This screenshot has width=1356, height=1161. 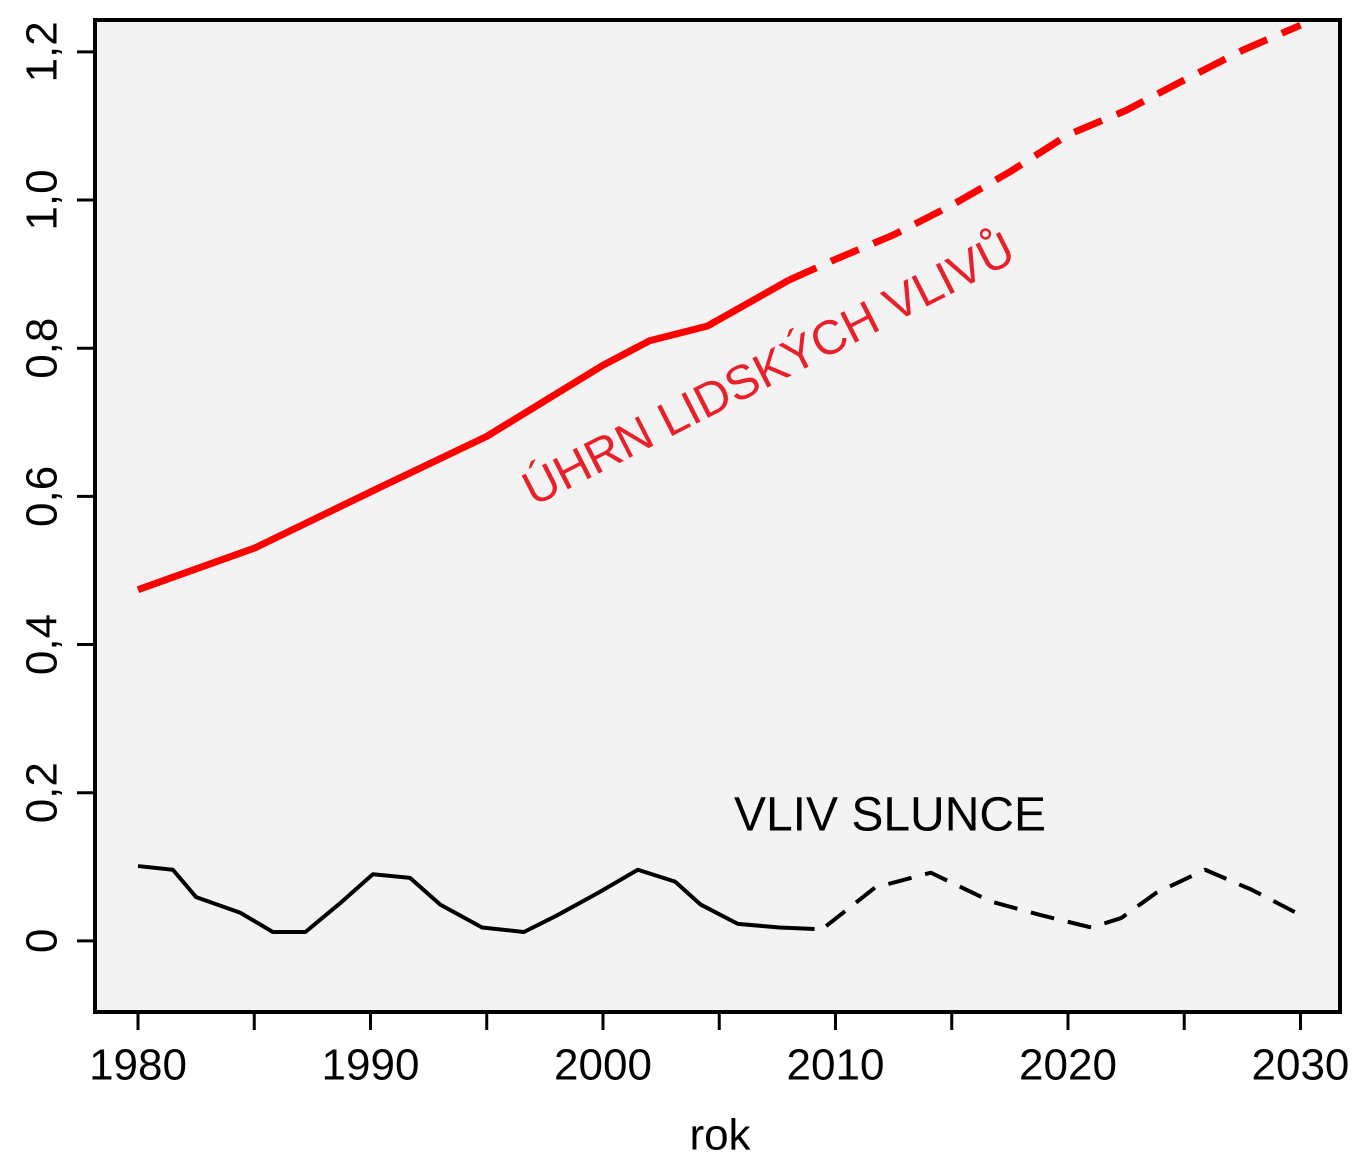 What do you see at coordinates (603, 1065) in the screenshot?
I see `x-tick-label: 2000` at bounding box center [603, 1065].